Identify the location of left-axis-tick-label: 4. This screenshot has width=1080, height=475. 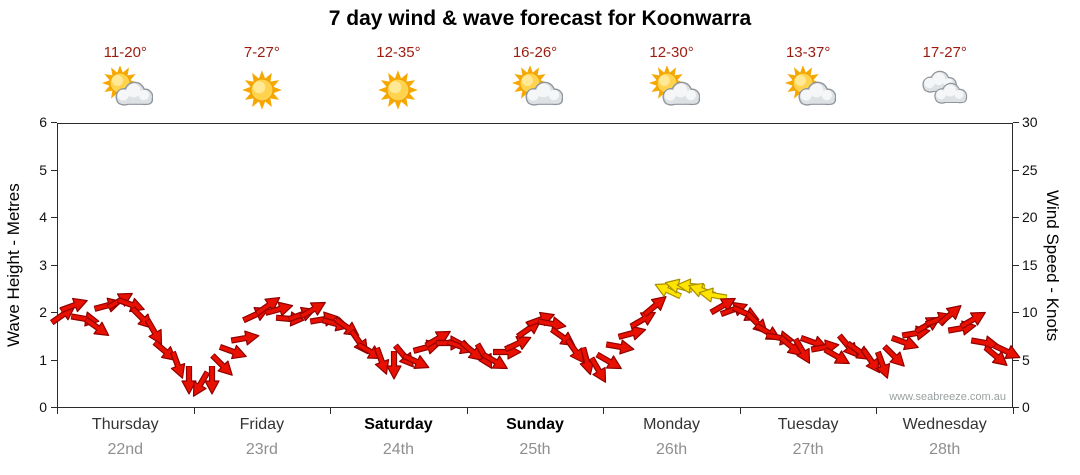
(43, 217).